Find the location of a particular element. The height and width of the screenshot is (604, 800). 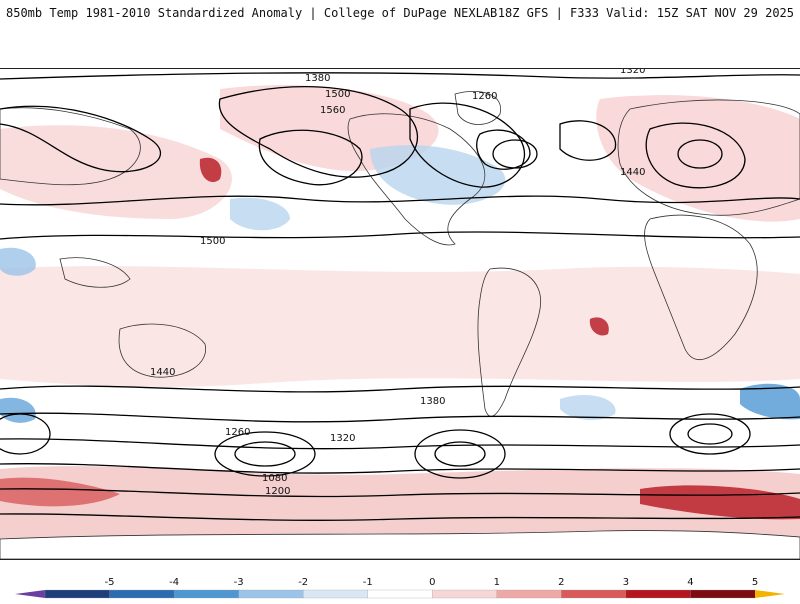

anomaly-colorbar: -5 -4 -3 -2 -1 0 1 2 3 4 5 is located at coordinates (400, 585).